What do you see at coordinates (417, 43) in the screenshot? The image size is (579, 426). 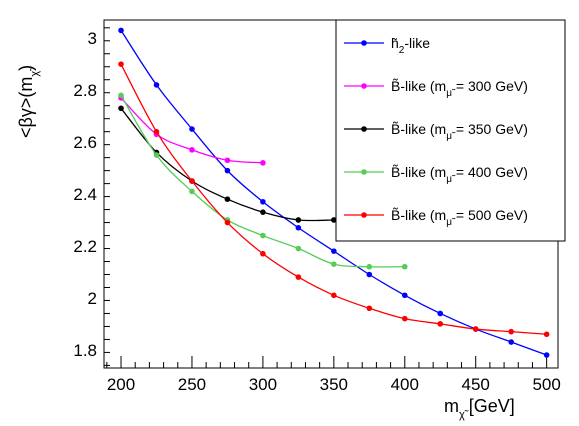 I see `legend-label-rest: -like` at bounding box center [417, 43].